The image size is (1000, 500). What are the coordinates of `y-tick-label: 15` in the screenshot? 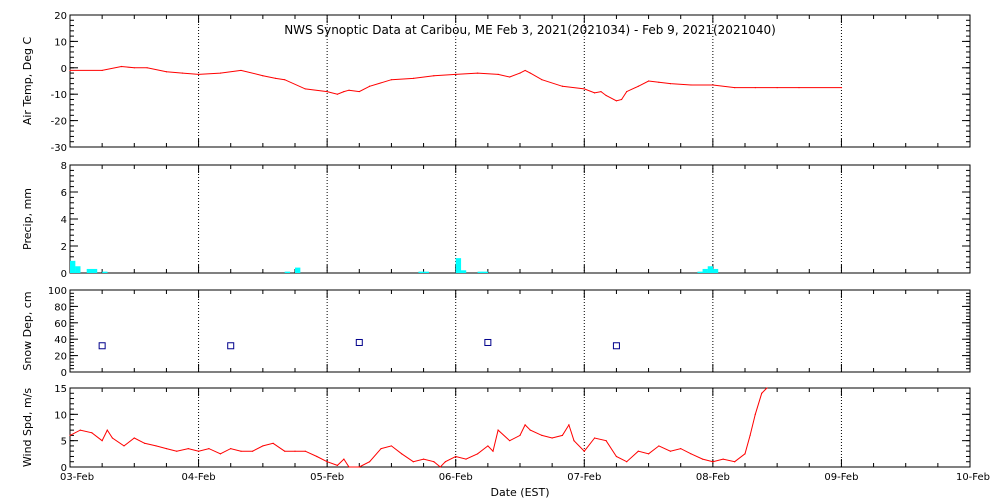 It's located at (60, 389).